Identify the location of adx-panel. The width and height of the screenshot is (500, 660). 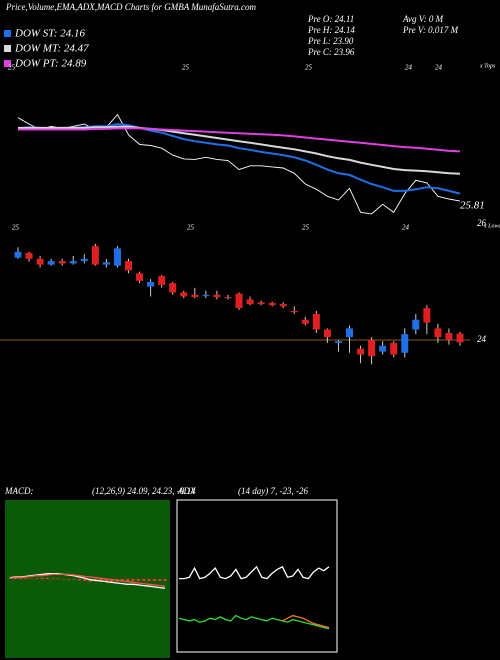
(257, 576).